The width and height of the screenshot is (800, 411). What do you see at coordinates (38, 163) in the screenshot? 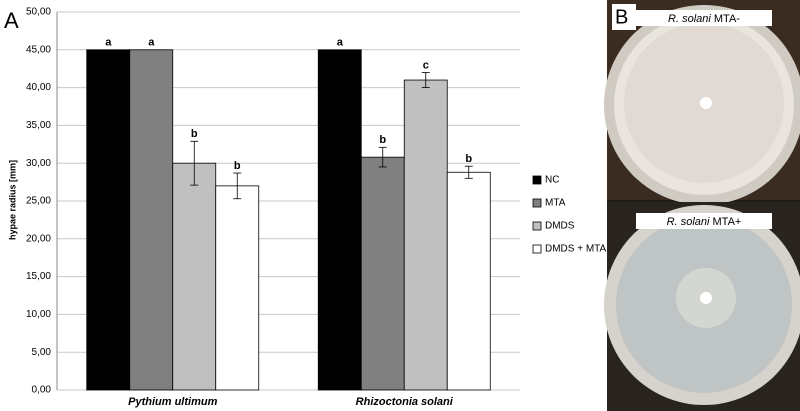
I see `y-tick-label: 30,00` at bounding box center [38, 163].